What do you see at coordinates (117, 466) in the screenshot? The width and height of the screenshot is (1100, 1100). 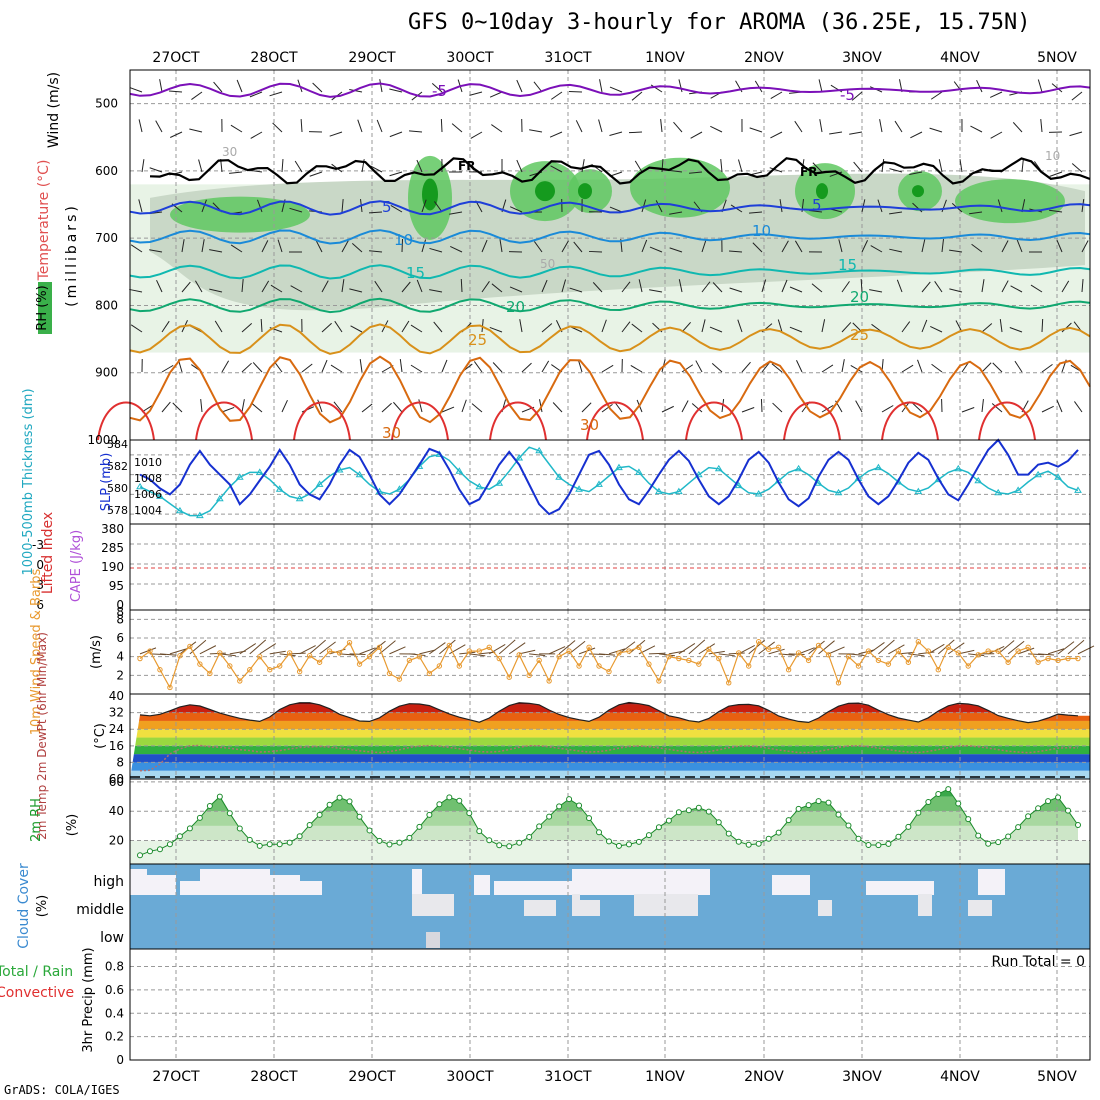 I see `thick-ytick-582: 582` at bounding box center [117, 466].